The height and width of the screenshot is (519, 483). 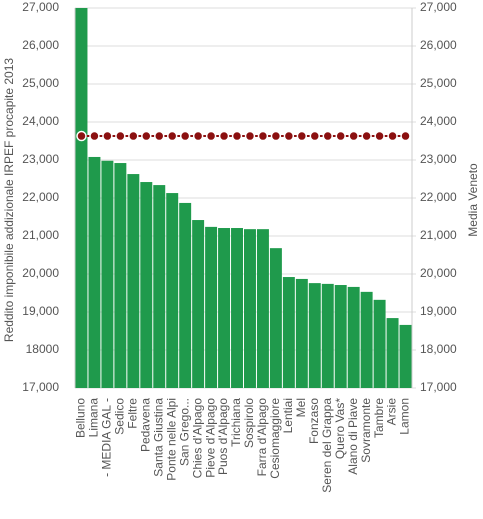 What do you see at coordinates (438, 311) in the screenshot?
I see `y2-tick-label: 19,000` at bounding box center [438, 311].